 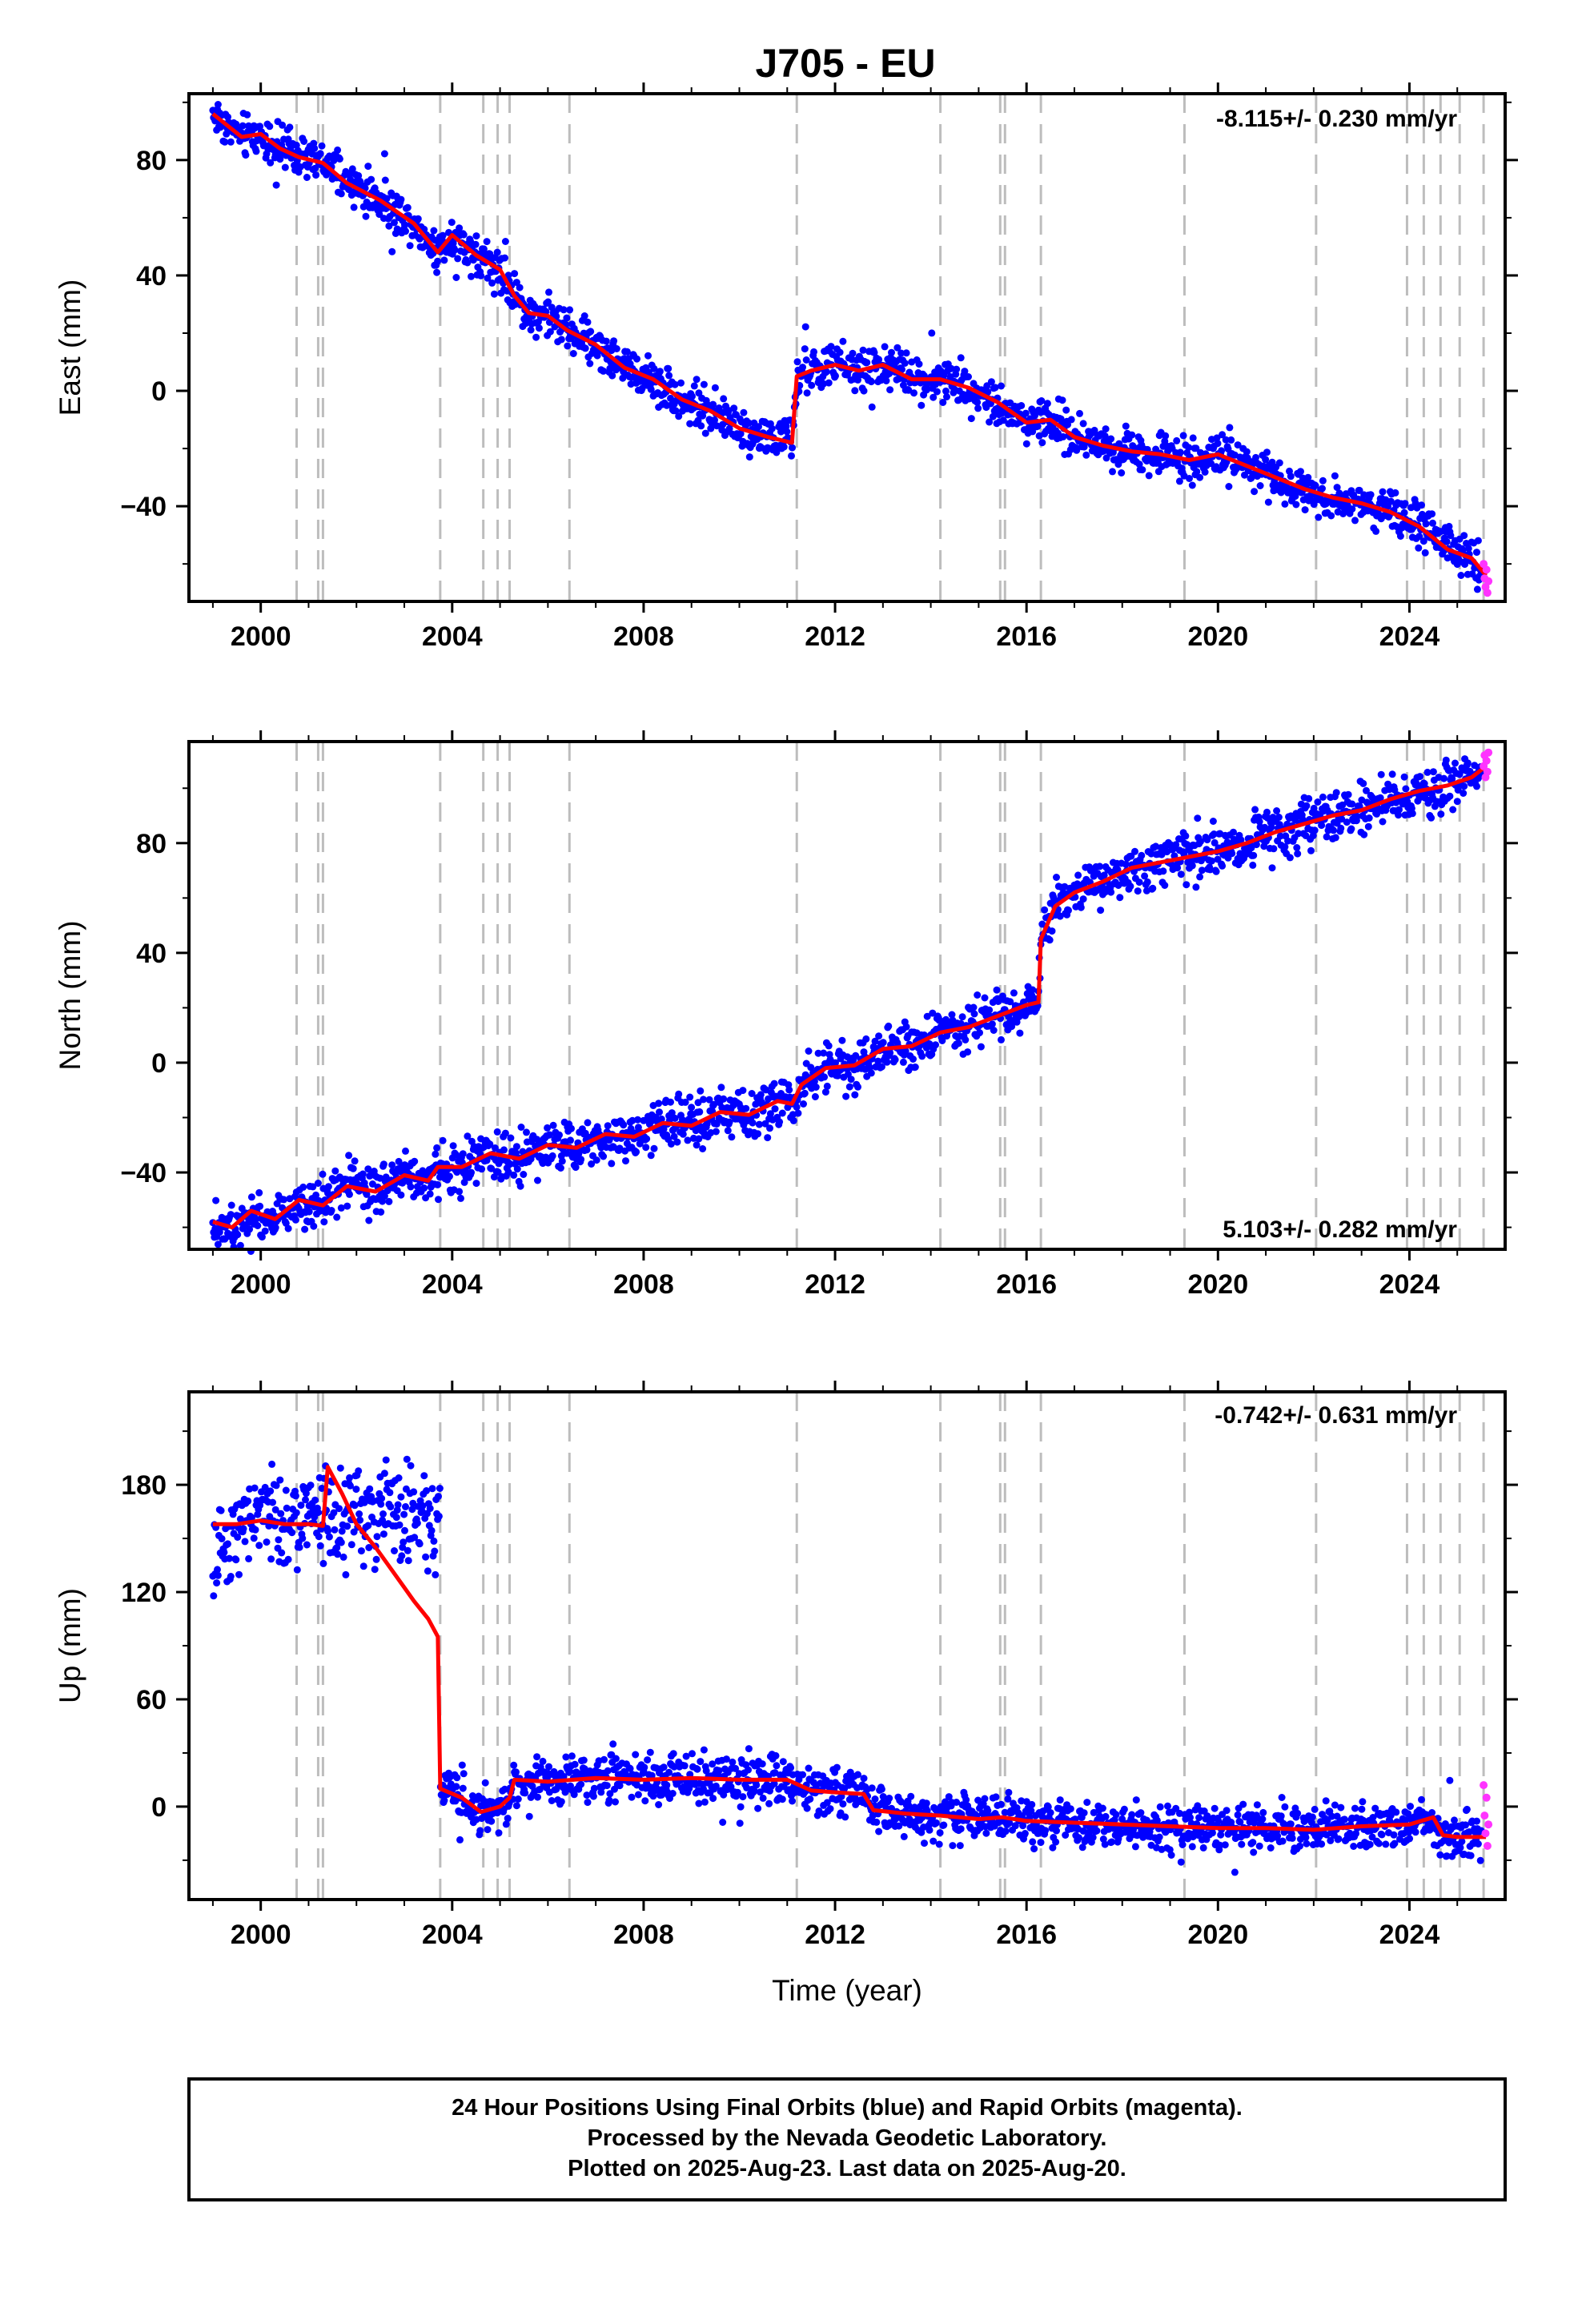 What do you see at coordinates (1409, 636) in the screenshot?
I see `east-x-tick-label: 2024` at bounding box center [1409, 636].